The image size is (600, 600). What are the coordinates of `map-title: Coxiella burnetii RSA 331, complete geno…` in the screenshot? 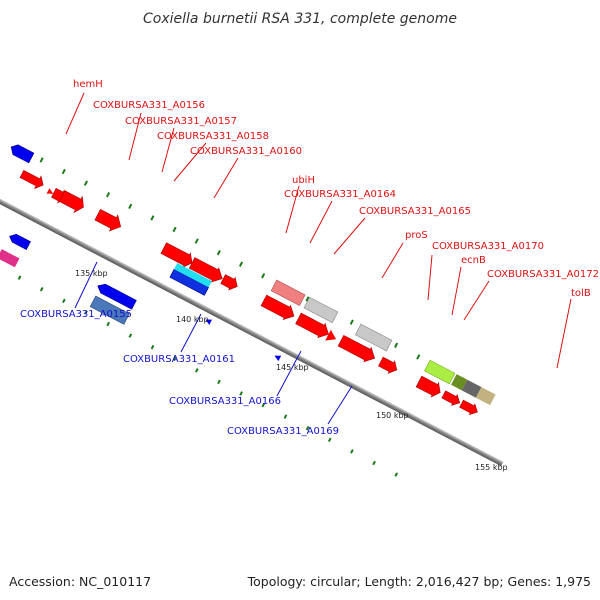 It's located at (300, 19).